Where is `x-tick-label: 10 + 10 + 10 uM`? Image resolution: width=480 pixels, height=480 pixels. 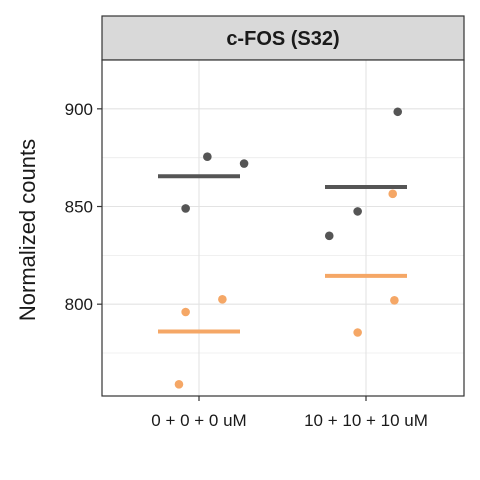 x-tick-label: 10 + 10 + 10 uM is located at coordinates (366, 420).